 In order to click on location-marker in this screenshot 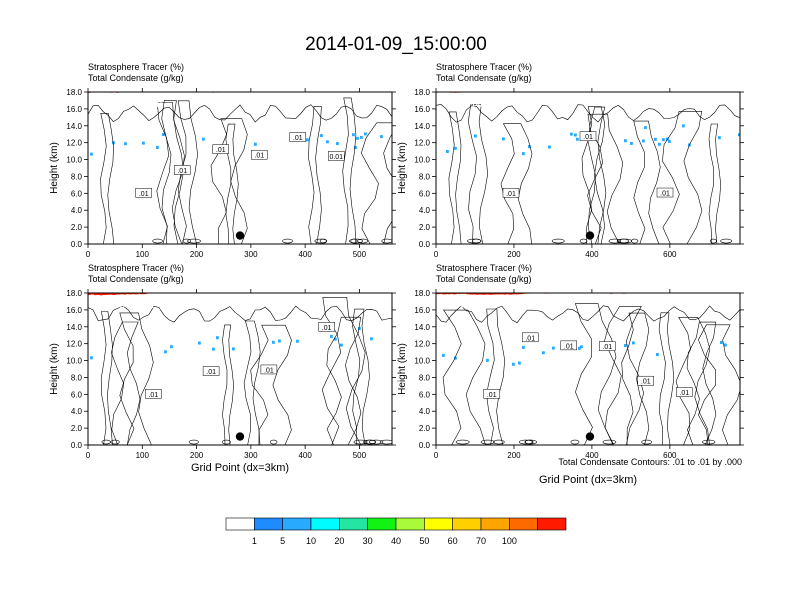, I will do `click(240, 436)`.